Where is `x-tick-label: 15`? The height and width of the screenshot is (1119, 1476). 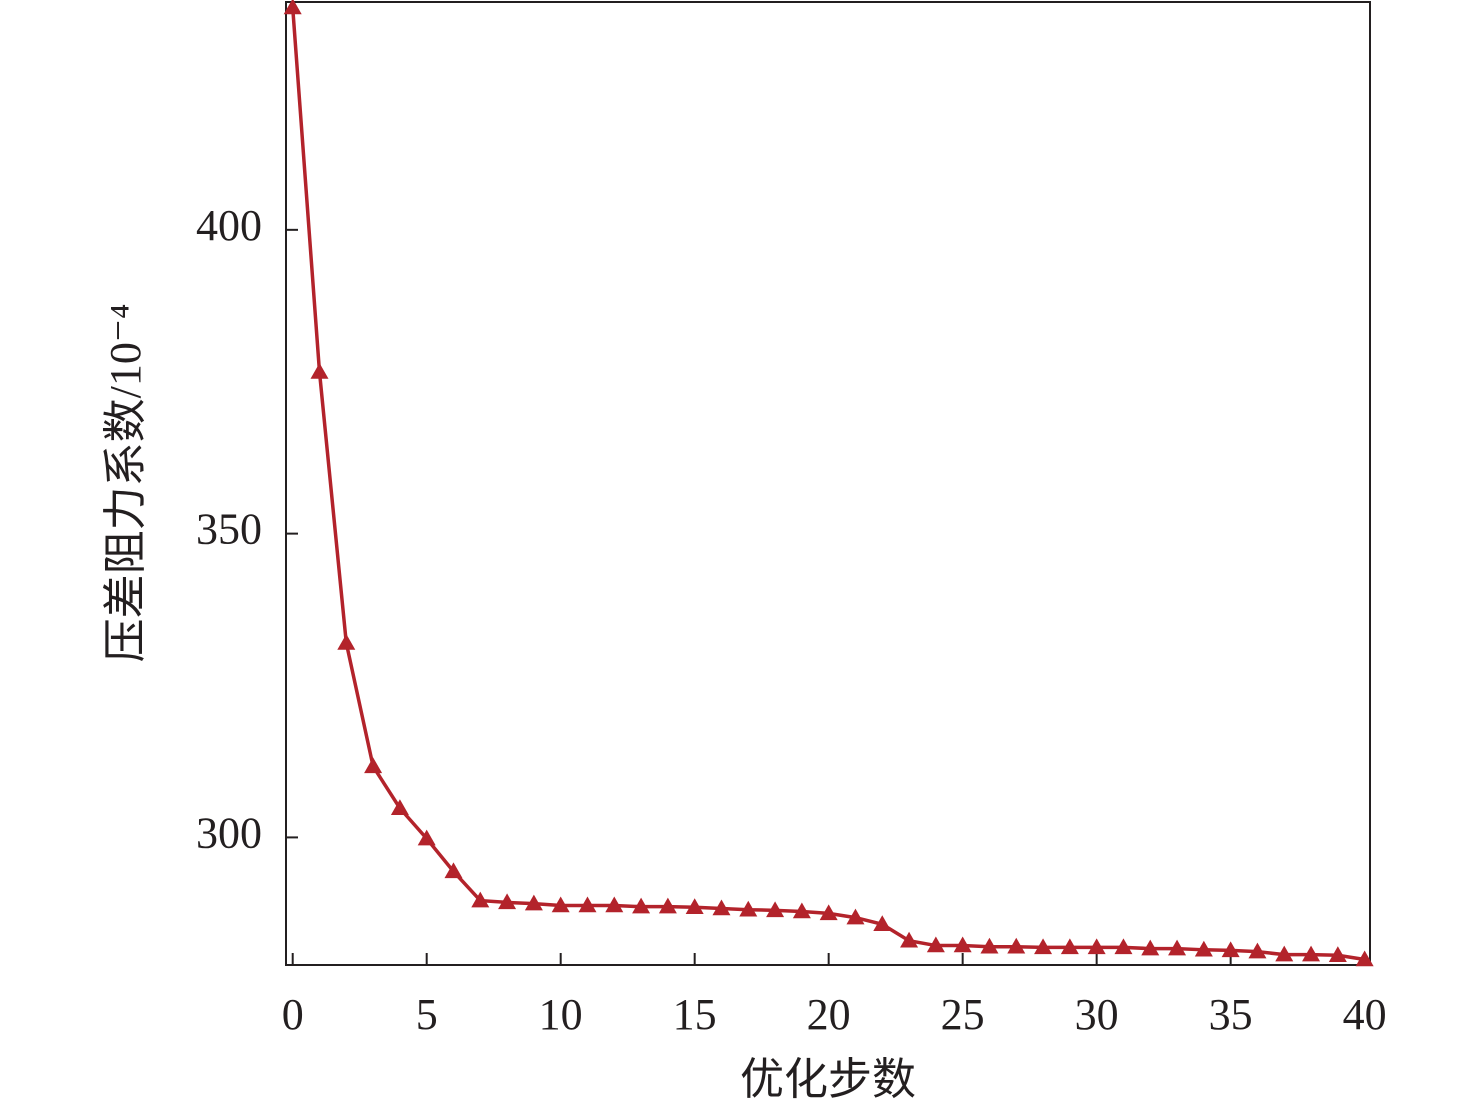
x-tick-label: 15 is located at coordinates (695, 1014).